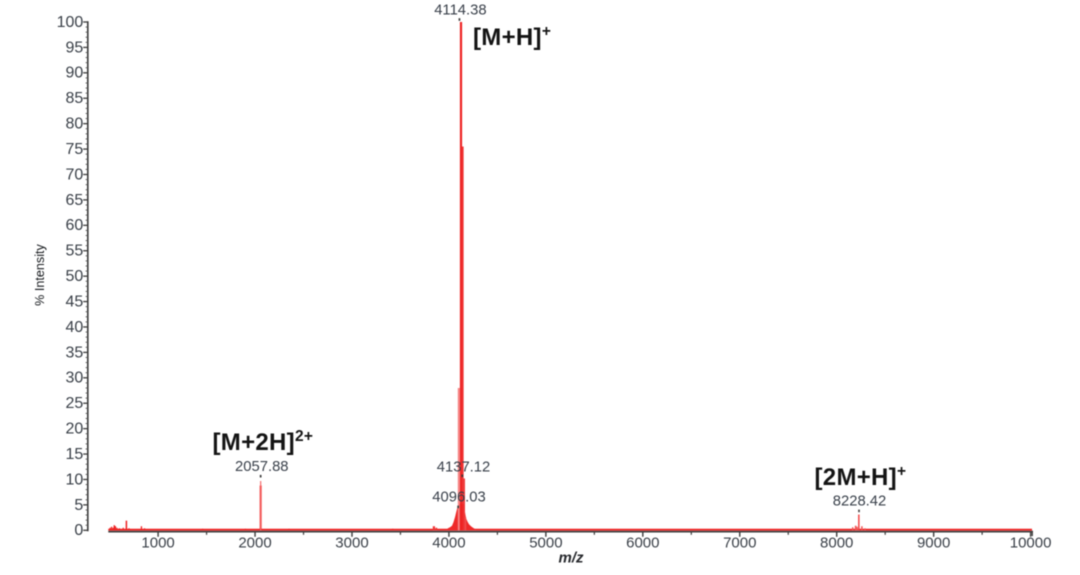 The width and height of the screenshot is (1080, 575). I want to click on svg-text: 9000, so click(933, 543).